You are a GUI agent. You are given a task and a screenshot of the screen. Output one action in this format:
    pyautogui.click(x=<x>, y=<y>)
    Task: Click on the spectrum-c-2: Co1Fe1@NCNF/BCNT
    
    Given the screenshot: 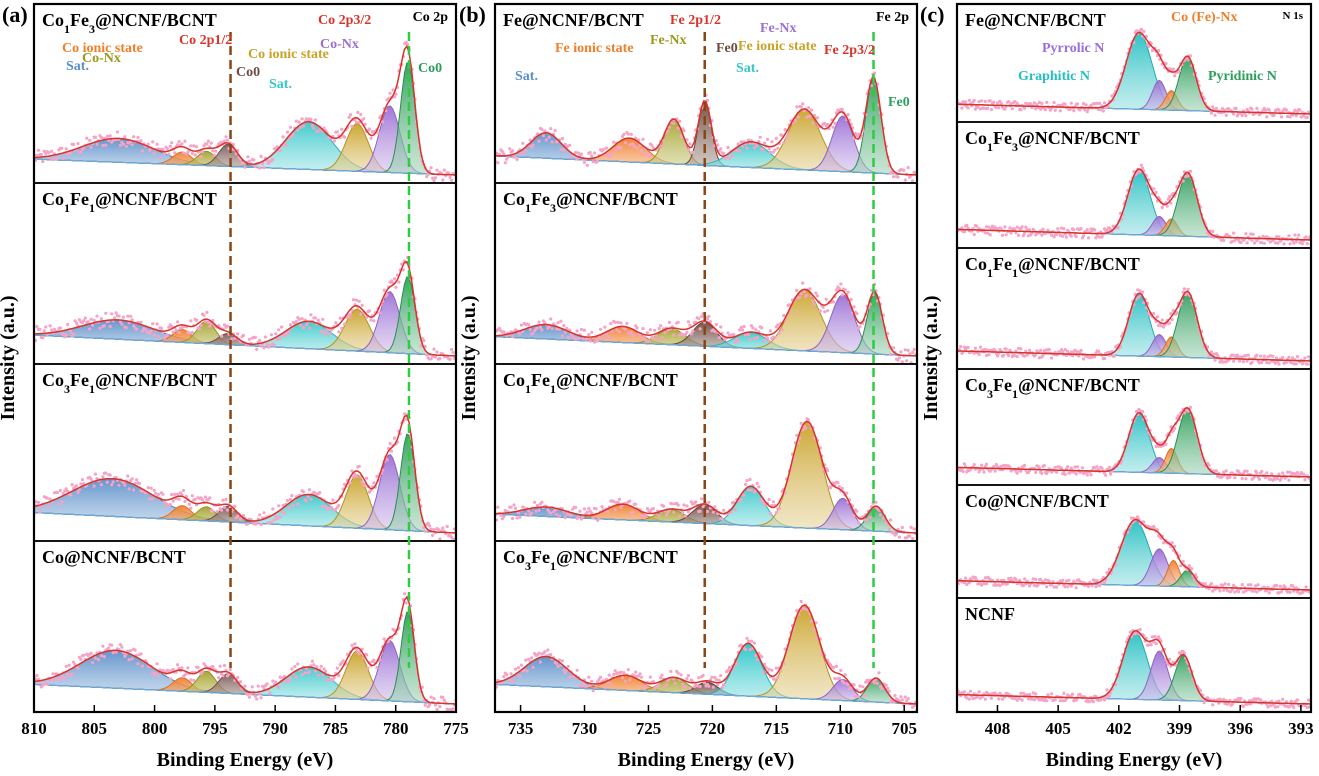 What is the action you would take?
    pyautogui.click(x=1134, y=308)
    